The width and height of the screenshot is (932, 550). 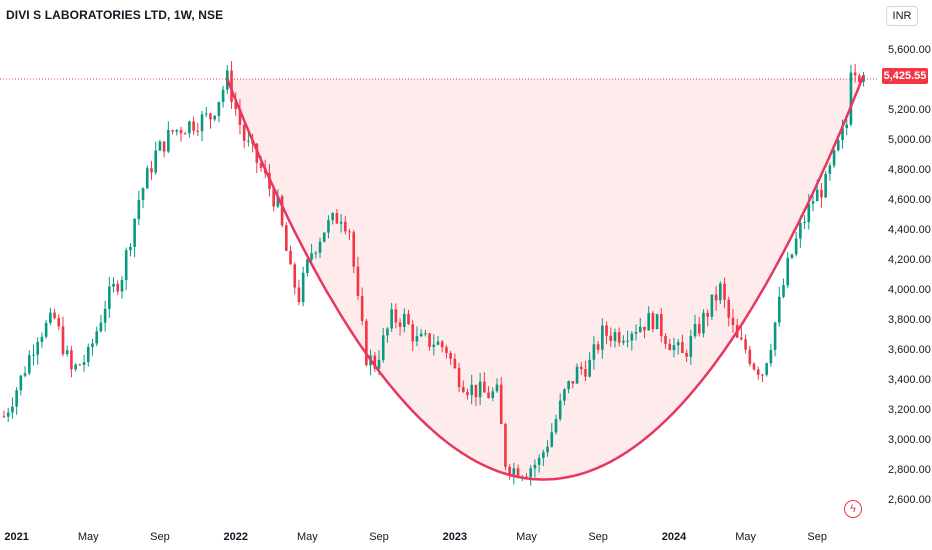 What do you see at coordinates (115, 15) in the screenshot?
I see `chart-title: DIVI S LABORATORIES LTD, 1W, NSE` at bounding box center [115, 15].